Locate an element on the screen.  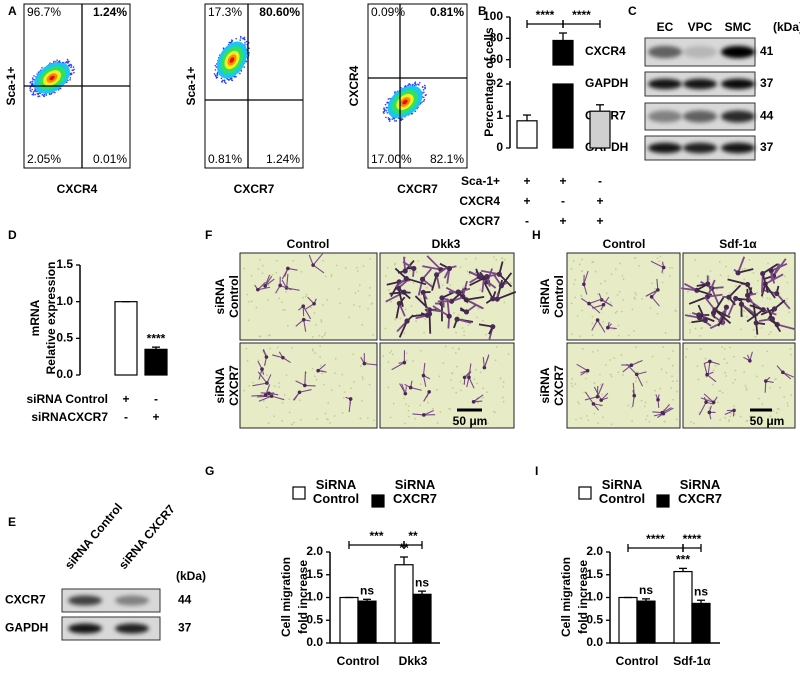
panel-letter: G is located at coordinates (209, 471).